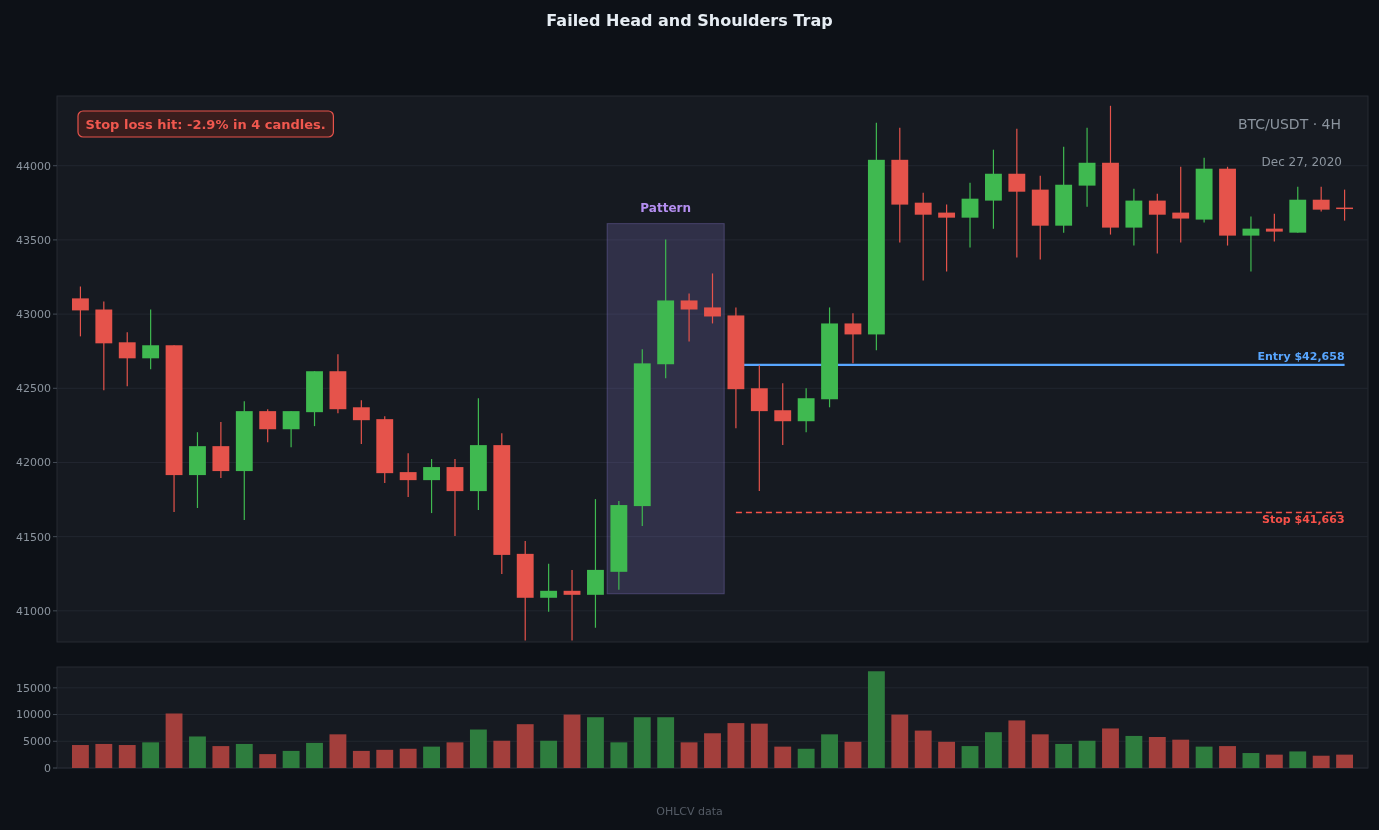  I want to click on y-tick-label: 41500, so click(33, 537).